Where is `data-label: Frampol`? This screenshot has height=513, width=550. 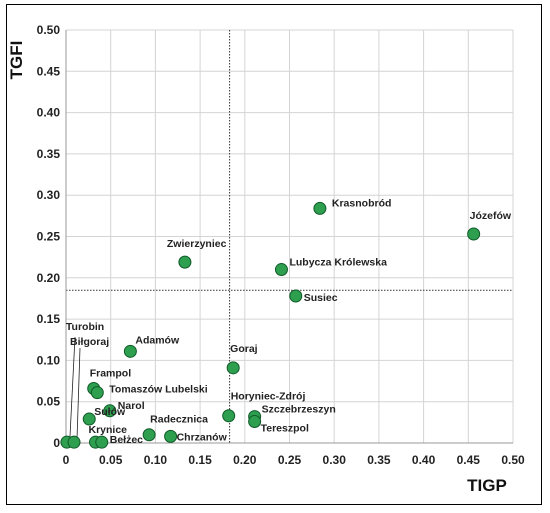
data-label: Frampol is located at coordinates (111, 373).